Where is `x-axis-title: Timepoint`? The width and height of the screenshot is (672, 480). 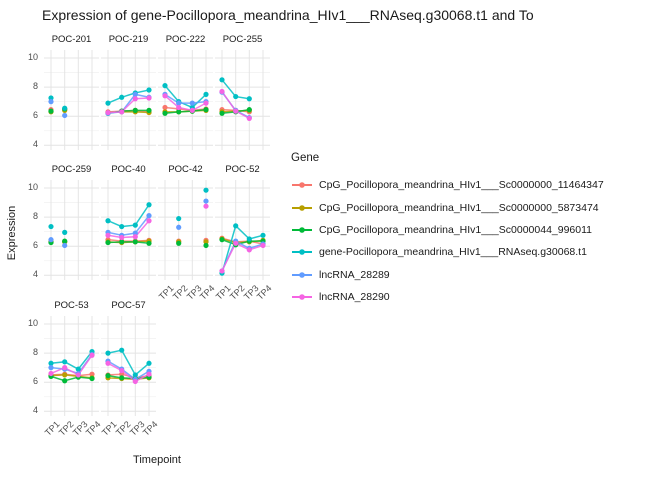 x-axis-title: Timepoint is located at coordinates (157, 460).